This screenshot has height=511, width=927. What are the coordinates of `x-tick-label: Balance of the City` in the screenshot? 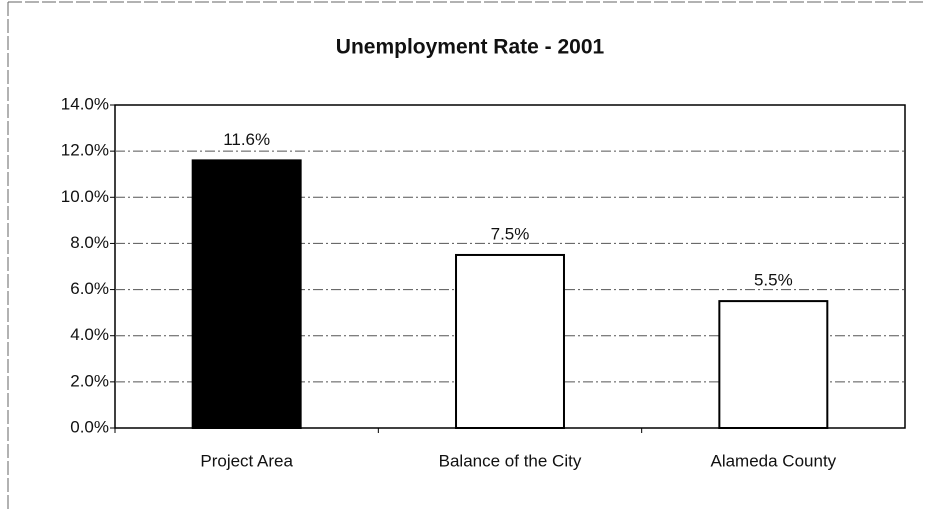 It's located at (510, 460).